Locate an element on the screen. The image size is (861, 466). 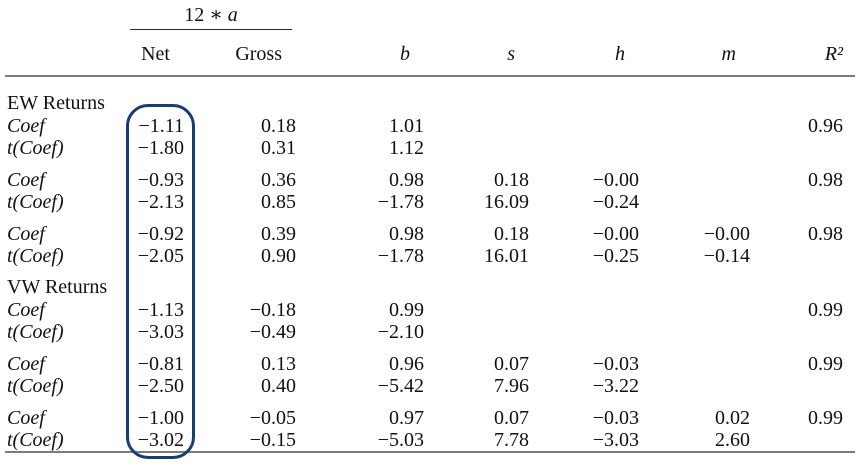
table-cell: −3.02 is located at coordinates (160, 440).